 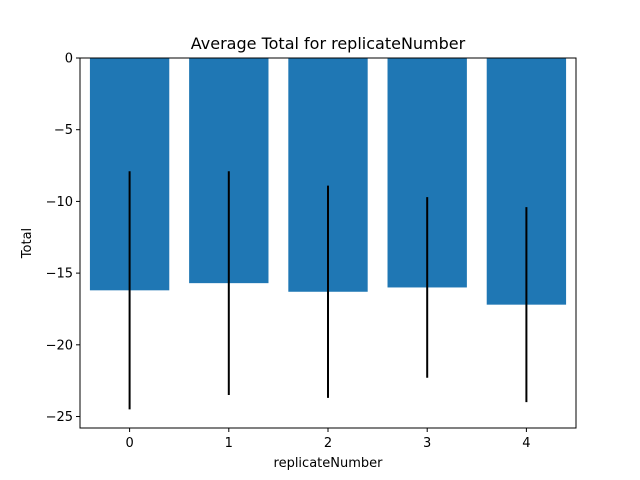 I want to click on x-axis-label: replicateNumber, so click(x=329, y=463).